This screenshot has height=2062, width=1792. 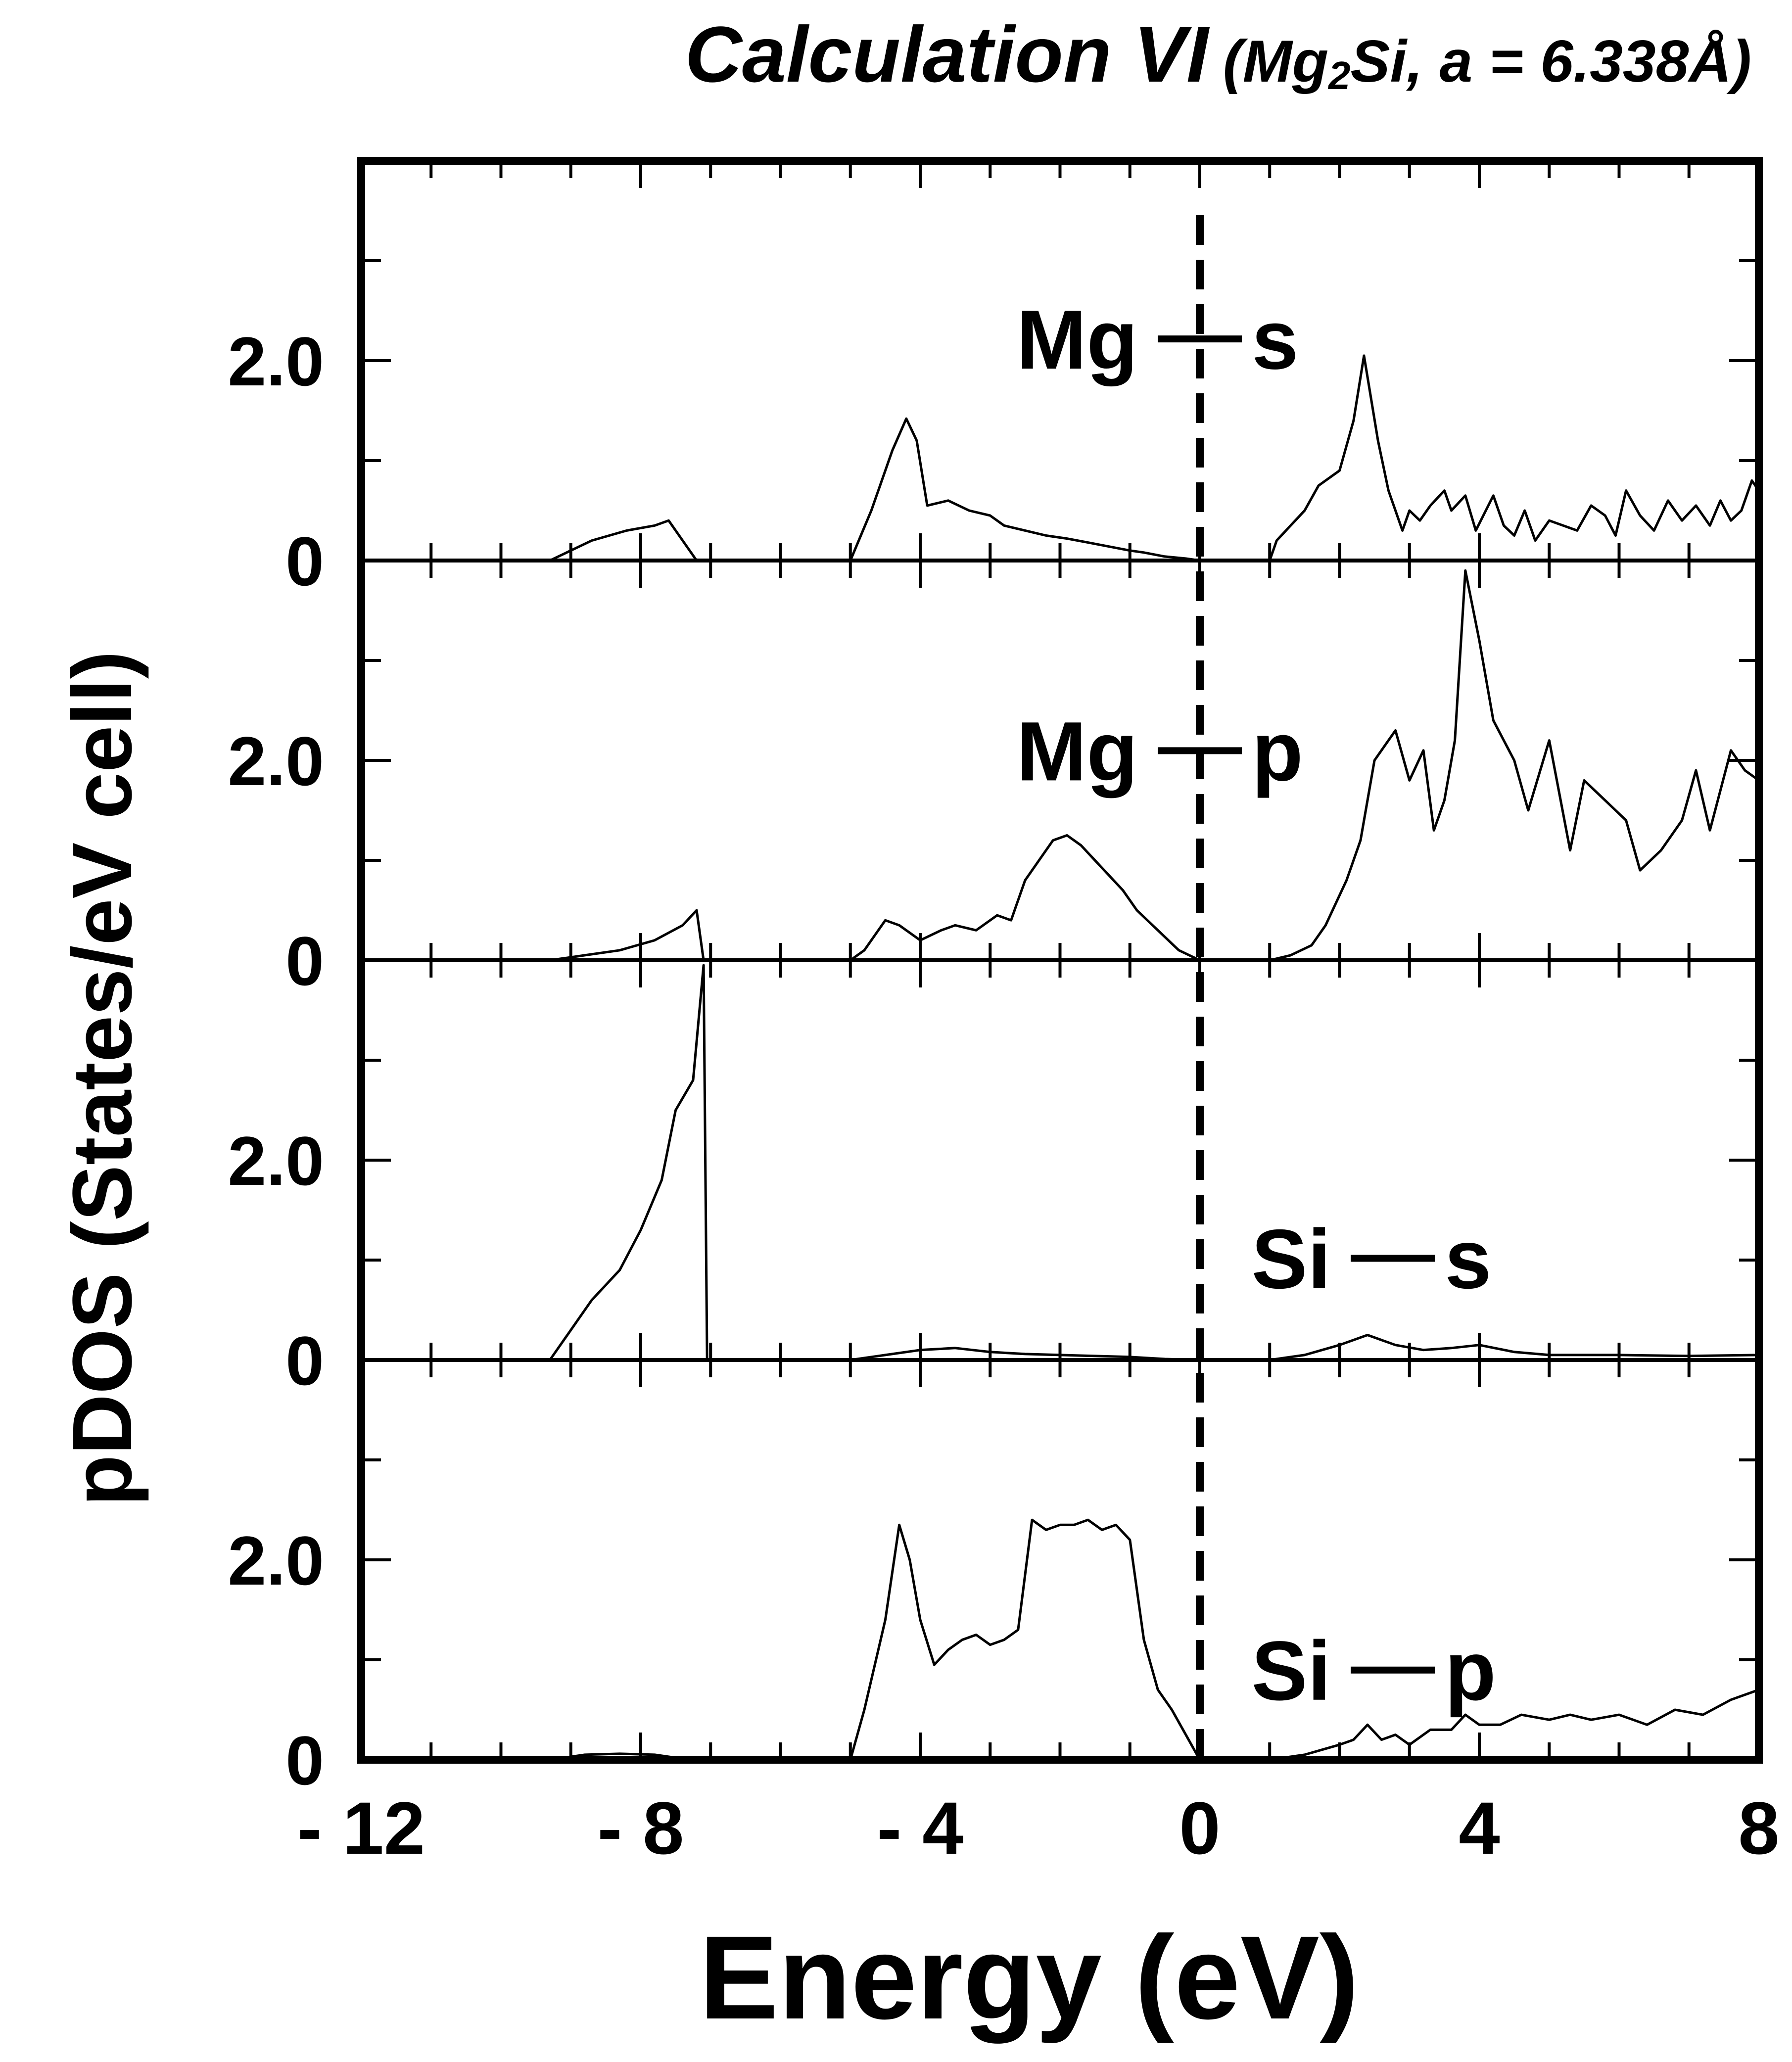 What do you see at coordinates (1468, 1260) in the screenshot?
I see `panel-2-label-right: s` at bounding box center [1468, 1260].